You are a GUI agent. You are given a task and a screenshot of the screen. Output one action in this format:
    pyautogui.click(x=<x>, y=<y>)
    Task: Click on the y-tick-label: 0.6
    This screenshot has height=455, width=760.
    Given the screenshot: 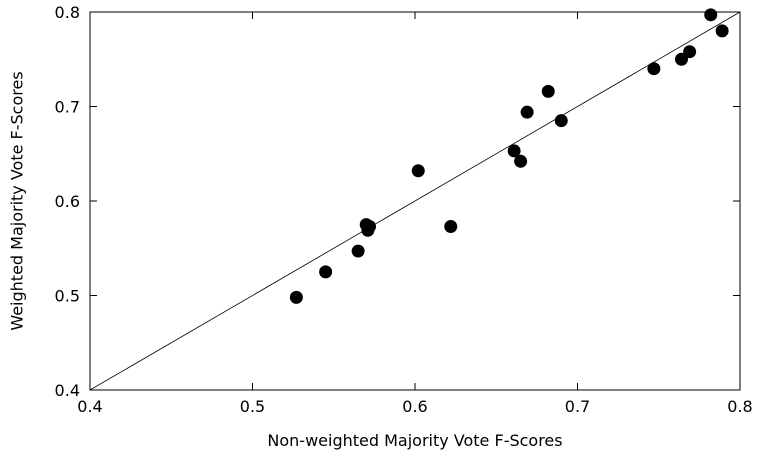 What is the action you would take?
    pyautogui.click(x=67, y=201)
    